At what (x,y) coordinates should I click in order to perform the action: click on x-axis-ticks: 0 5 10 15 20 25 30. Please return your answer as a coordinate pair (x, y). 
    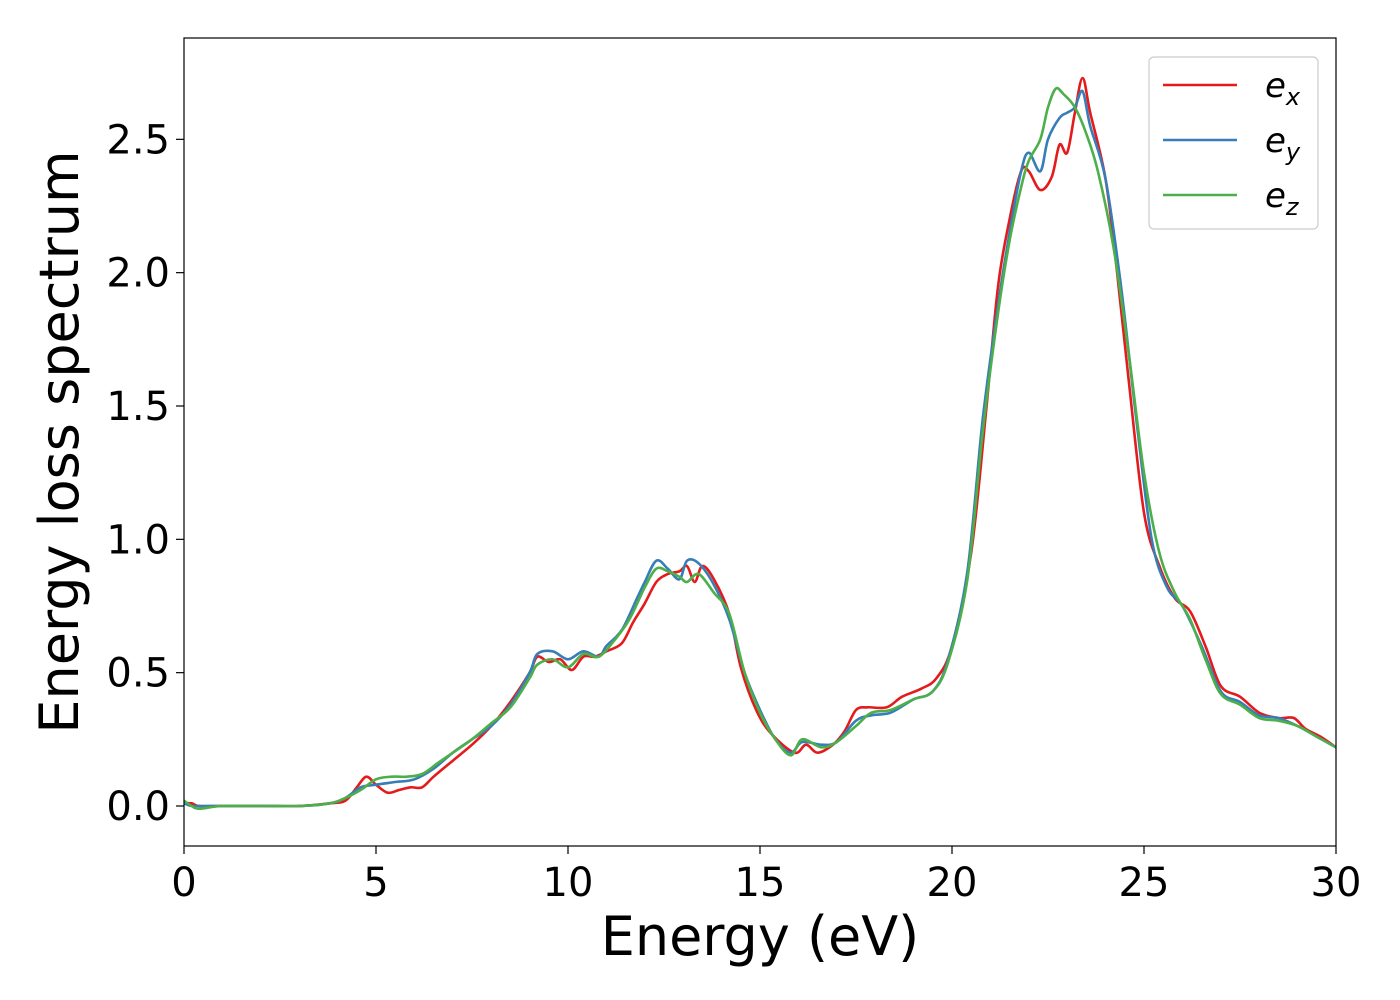
    Looking at the image, I should click on (766, 876).